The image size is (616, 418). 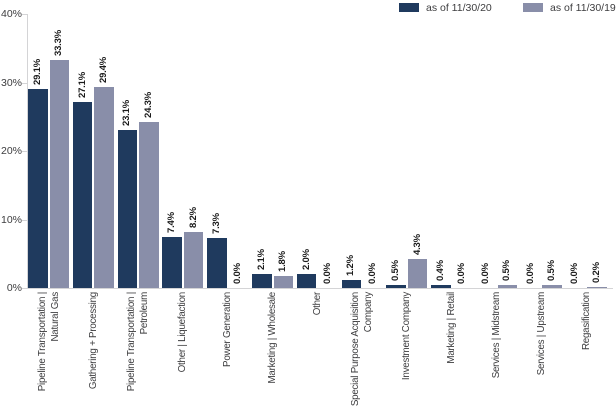 I want to click on bar-value-label: 4.3%, so click(x=417, y=244).